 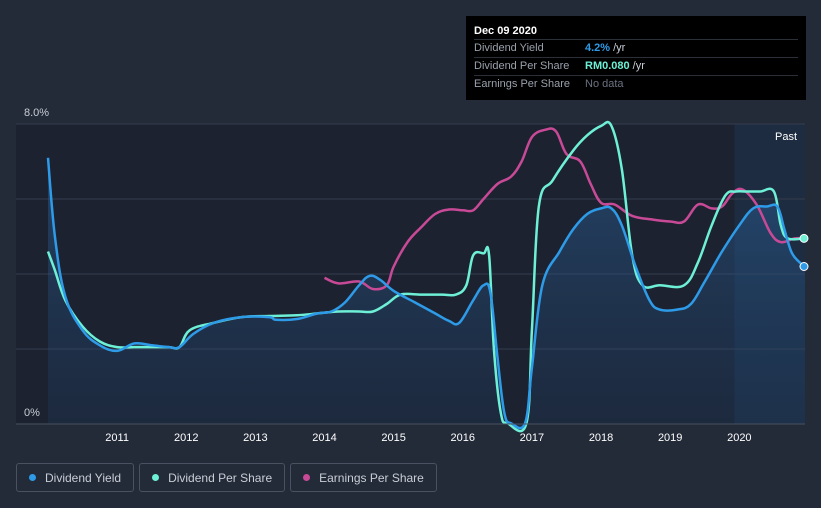 What do you see at coordinates (509, 48) in the screenshot?
I see `tooltip-label: Dividend Yield` at bounding box center [509, 48].